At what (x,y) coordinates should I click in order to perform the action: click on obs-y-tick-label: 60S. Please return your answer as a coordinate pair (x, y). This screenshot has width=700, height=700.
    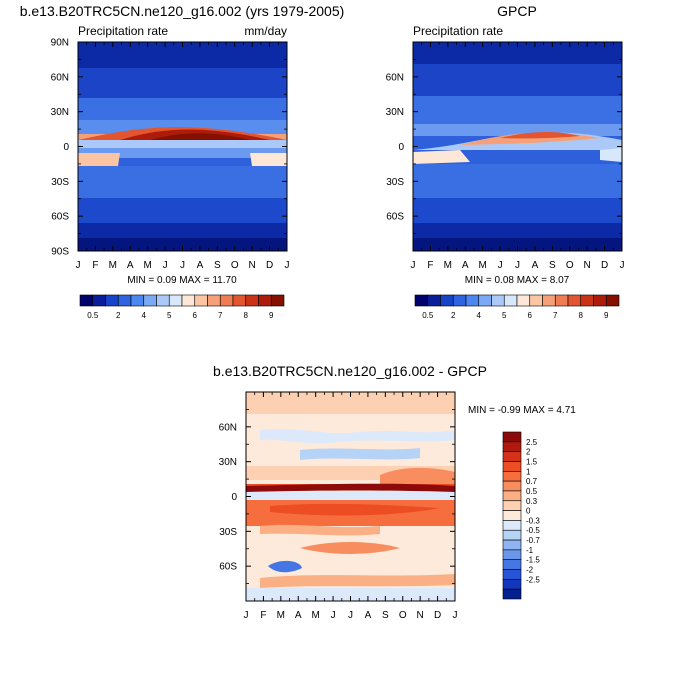
    Looking at the image, I should click on (395, 217).